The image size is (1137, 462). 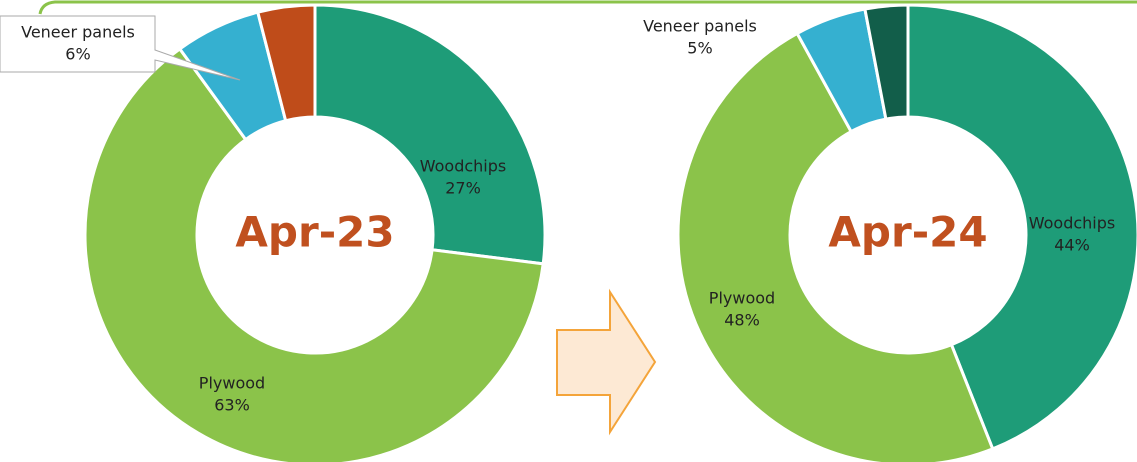 I want to click on value-label: 6%, so click(x=77, y=54).